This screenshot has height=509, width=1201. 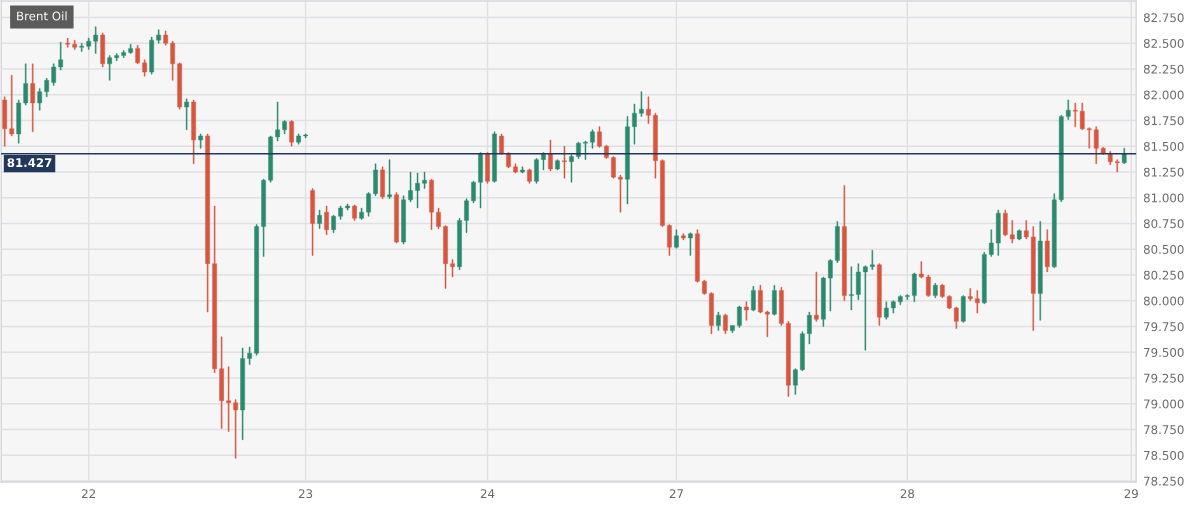 What do you see at coordinates (1163, 121) in the screenshot?
I see `y-tick-label: 81.750` at bounding box center [1163, 121].